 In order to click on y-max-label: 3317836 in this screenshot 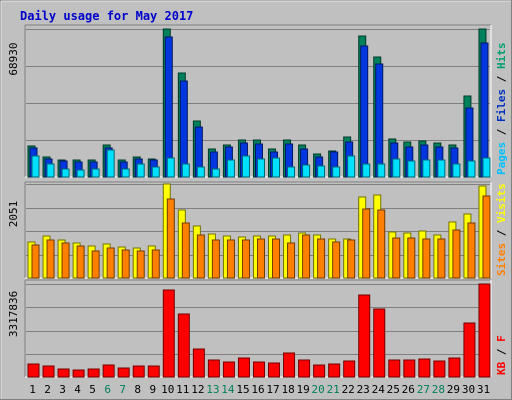, I will do `click(13, 314)`.